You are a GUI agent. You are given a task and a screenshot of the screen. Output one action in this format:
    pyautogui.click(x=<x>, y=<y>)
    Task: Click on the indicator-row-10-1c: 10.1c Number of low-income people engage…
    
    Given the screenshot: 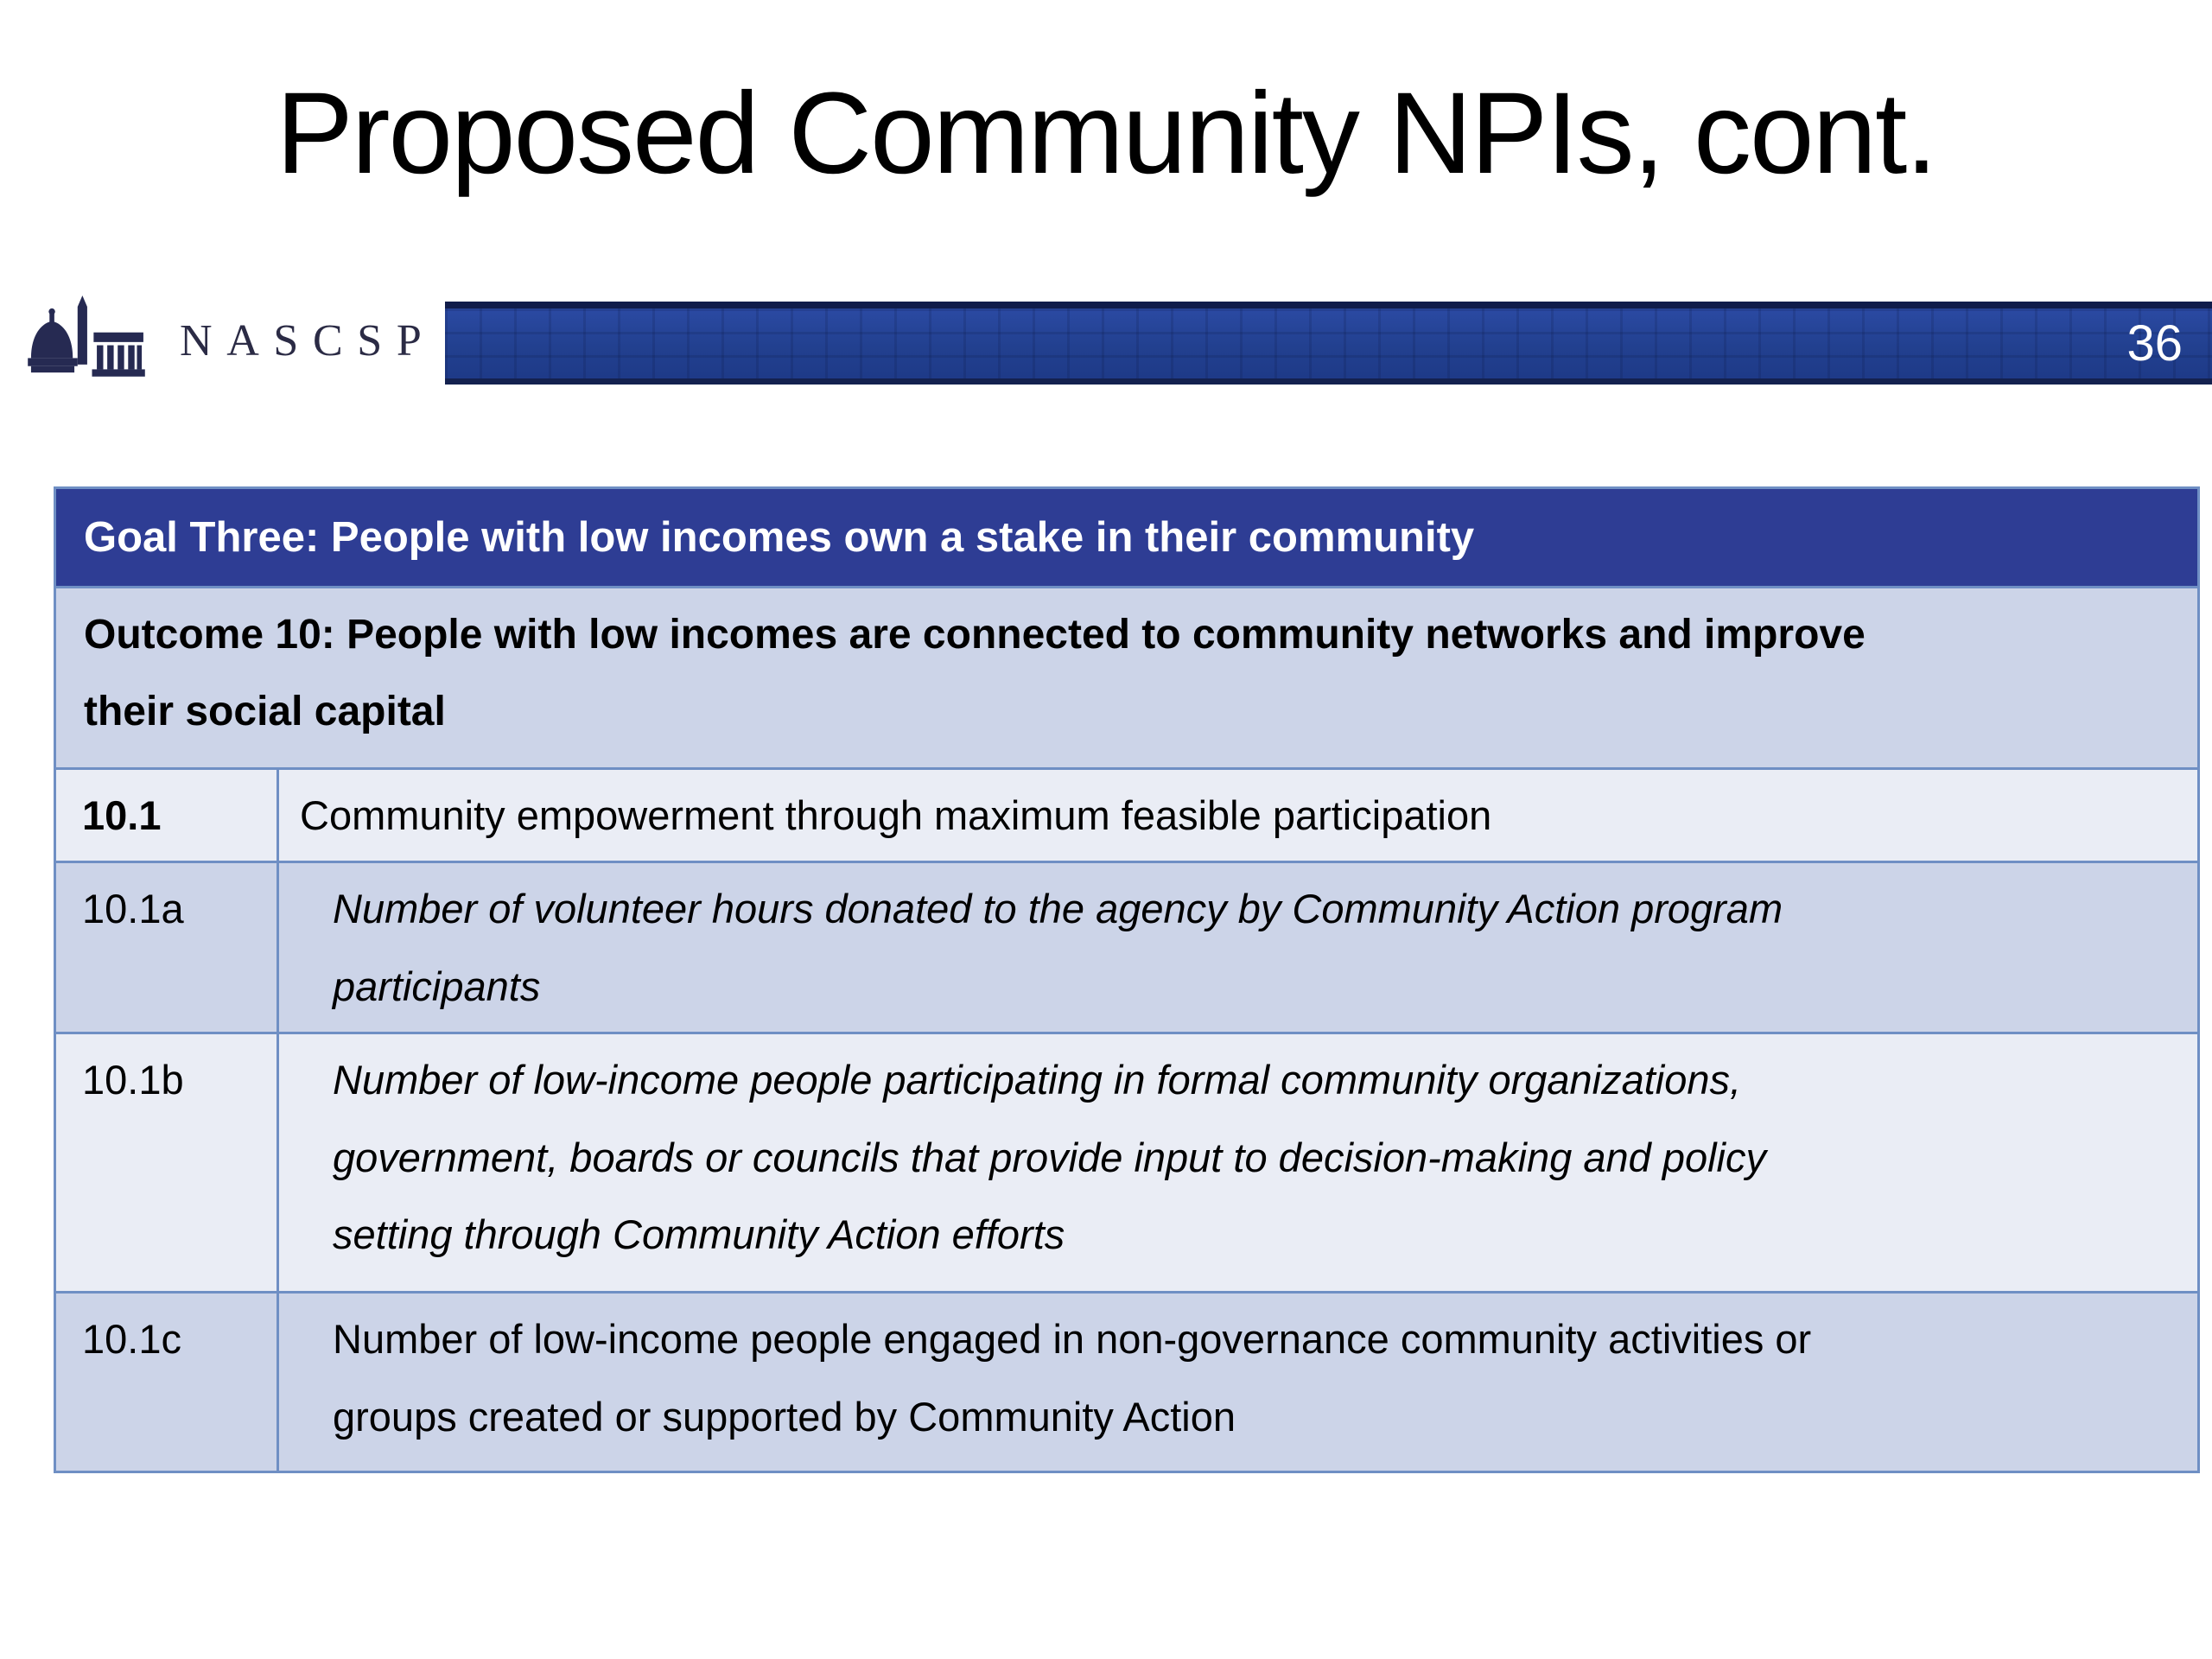 What is the action you would take?
    pyautogui.click(x=1126, y=1381)
    